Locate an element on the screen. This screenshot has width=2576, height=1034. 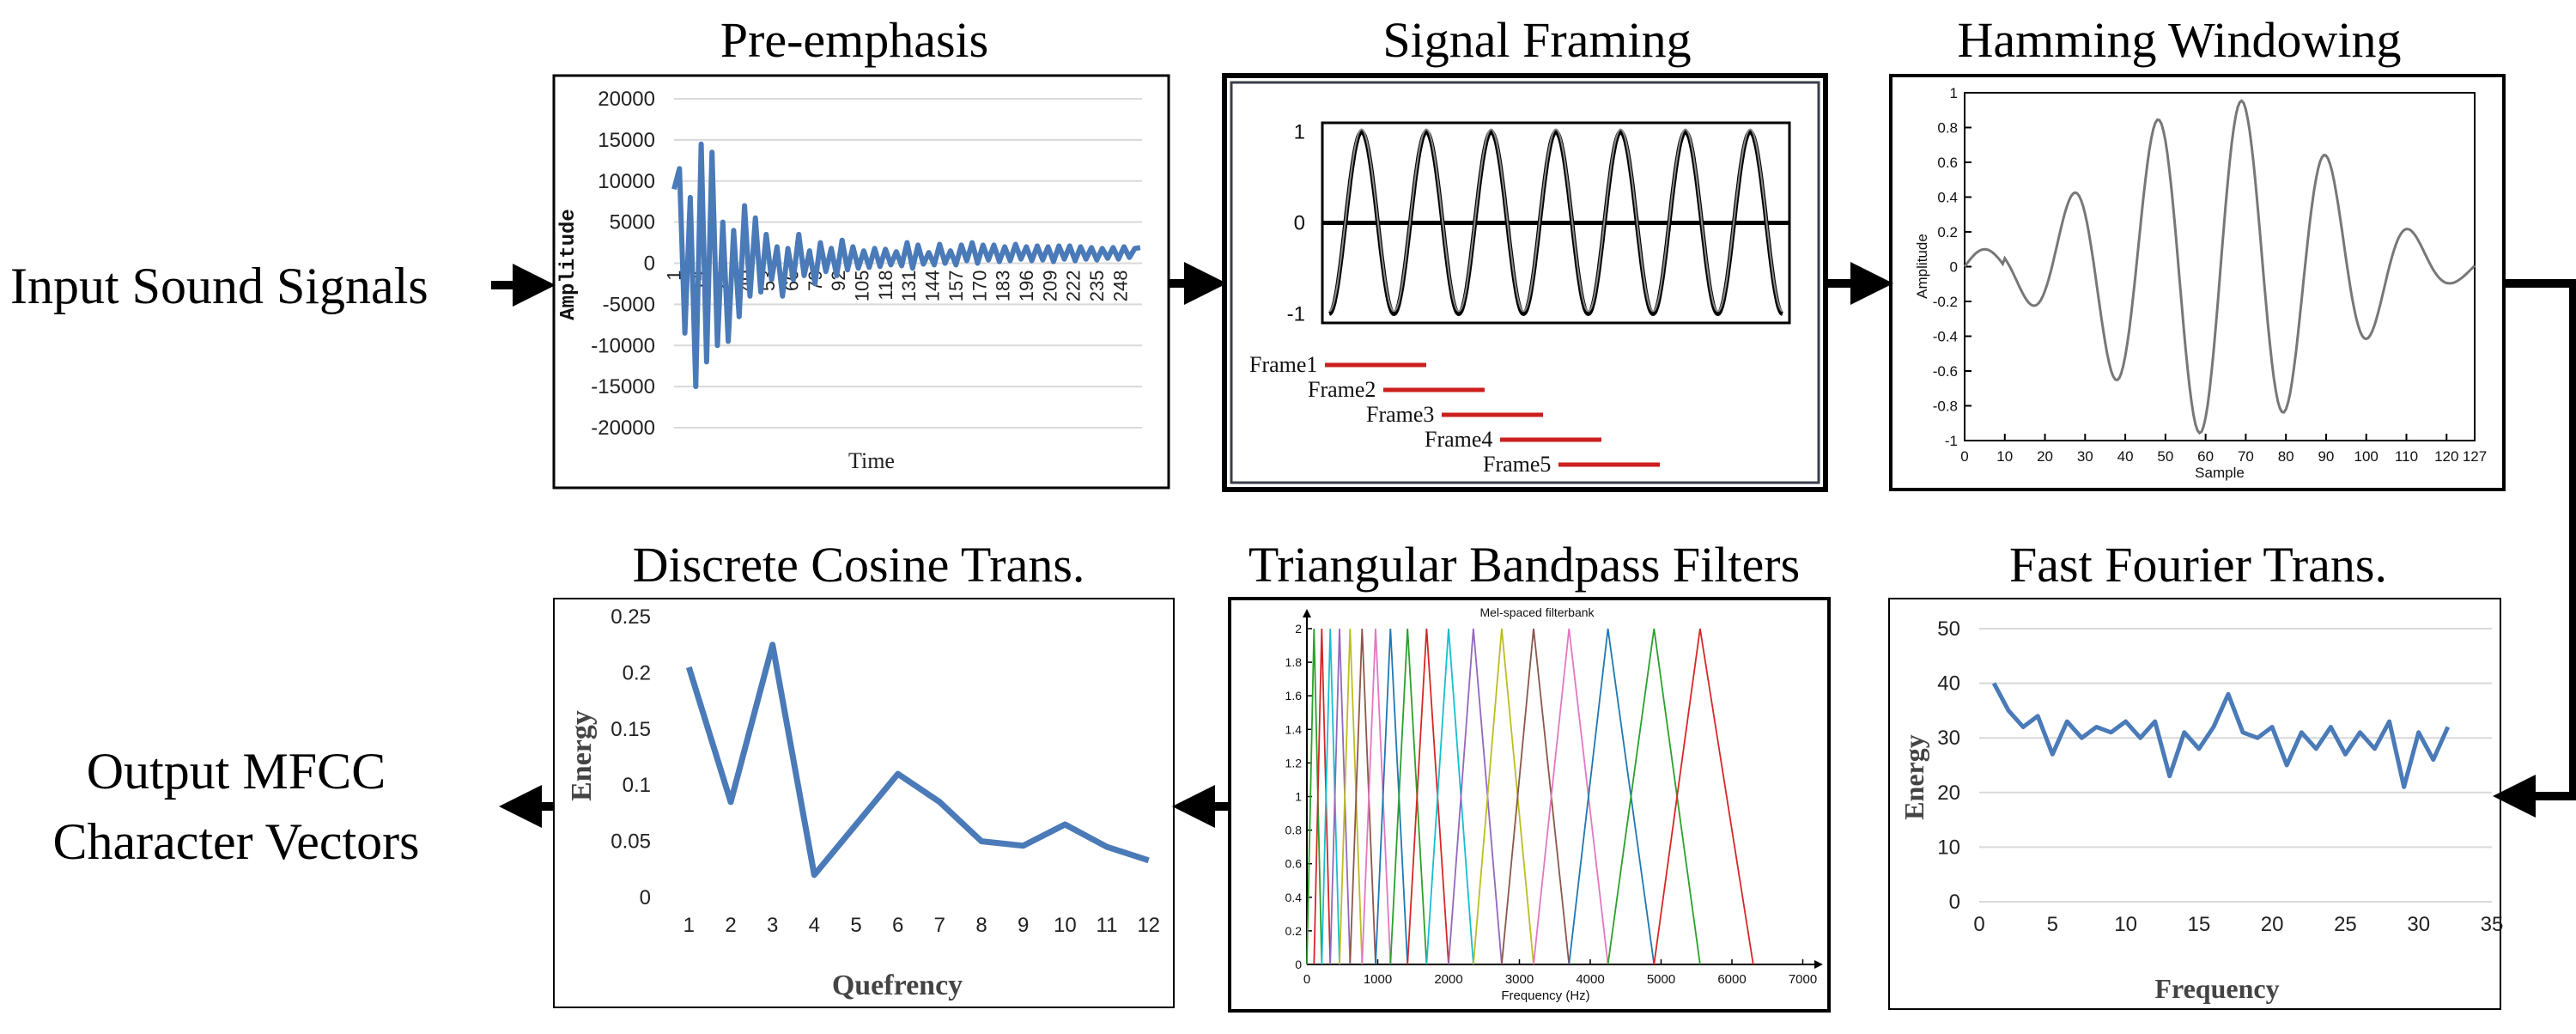
x-tick-label: 2000 is located at coordinates (1448, 979).